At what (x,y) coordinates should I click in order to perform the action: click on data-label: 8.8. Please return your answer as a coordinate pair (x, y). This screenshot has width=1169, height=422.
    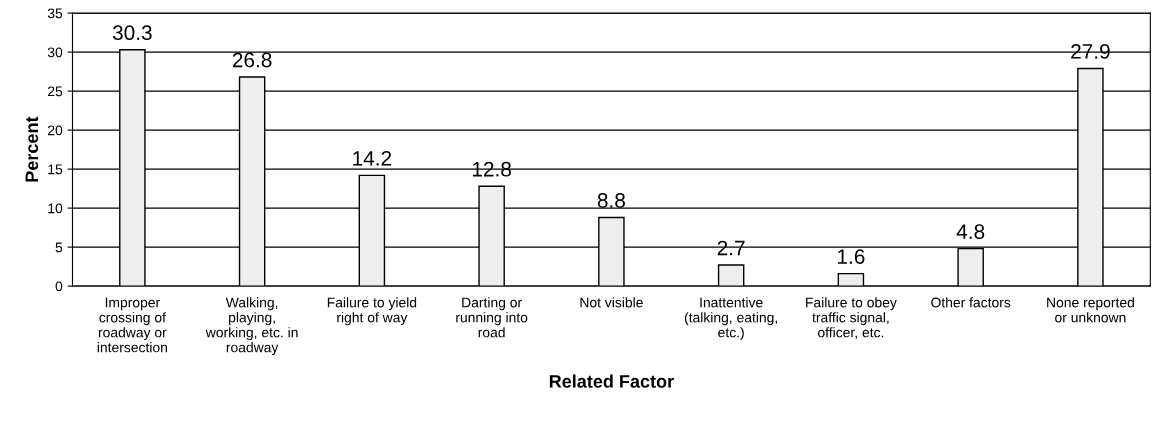
    Looking at the image, I should click on (611, 200).